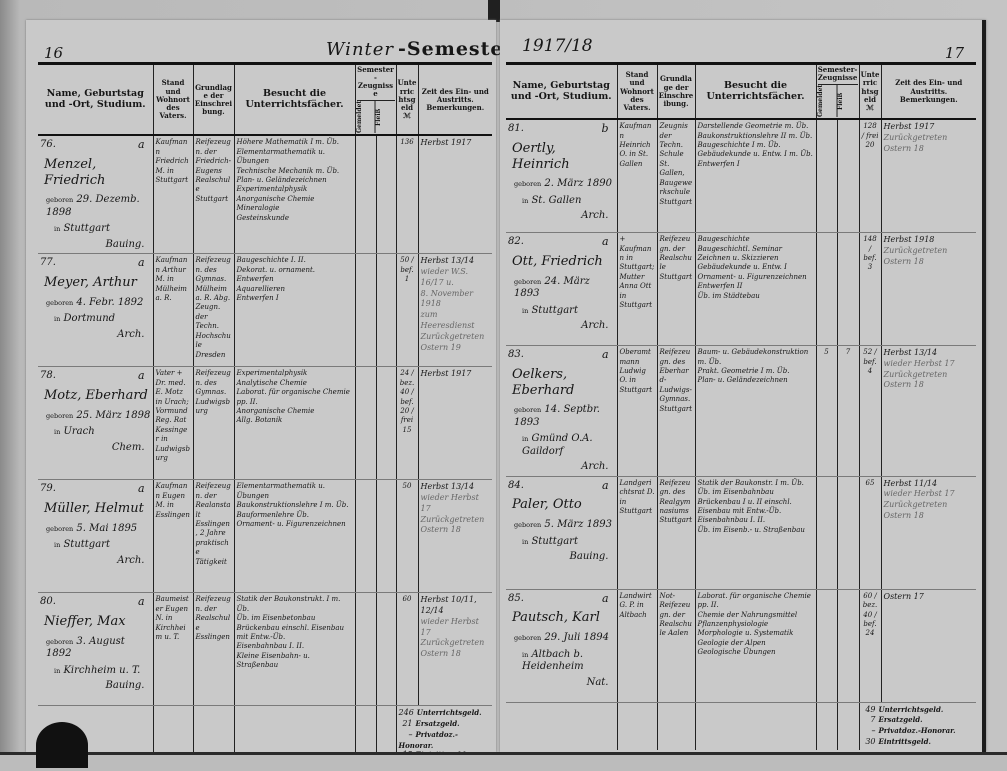 This screenshot has height=771, width=1007. Describe the element at coordinates (95, 376) in the screenshot. I see `entry-header: 78. a` at that location.